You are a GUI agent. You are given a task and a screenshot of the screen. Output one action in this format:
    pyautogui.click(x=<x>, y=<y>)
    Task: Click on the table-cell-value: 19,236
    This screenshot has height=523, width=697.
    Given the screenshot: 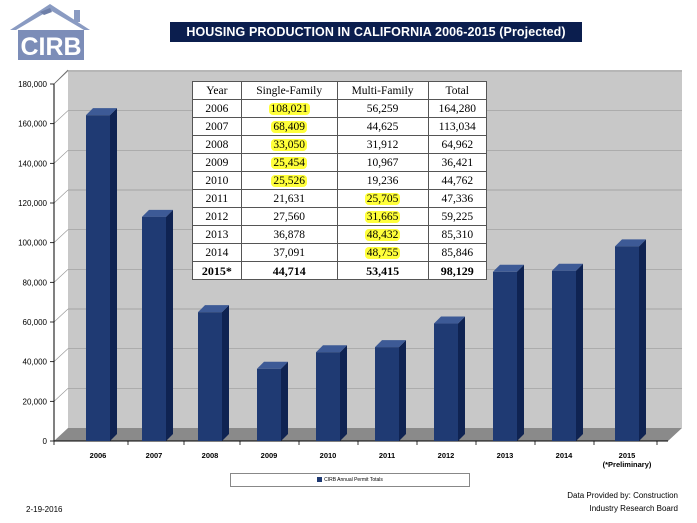 What is the action you would take?
    pyautogui.click(x=382, y=180)
    